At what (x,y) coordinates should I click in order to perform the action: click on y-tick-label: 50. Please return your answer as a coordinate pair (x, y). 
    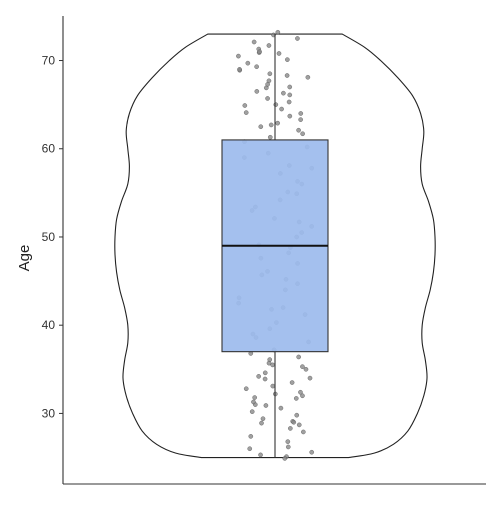
    Looking at the image, I should click on (49, 237).